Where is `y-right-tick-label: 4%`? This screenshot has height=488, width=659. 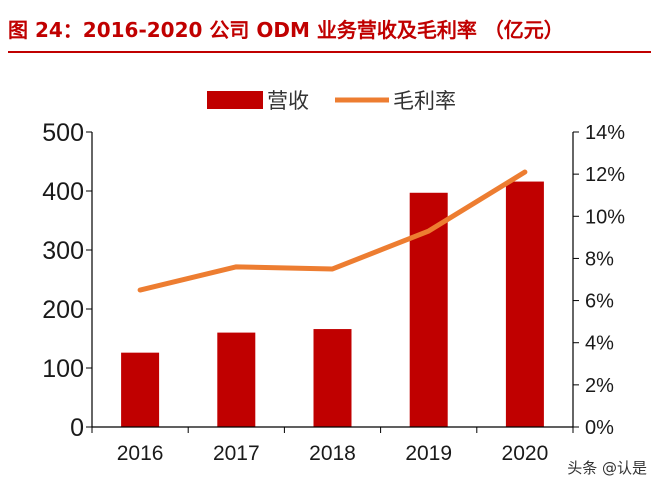
y-right-tick-label: 4% is located at coordinates (599, 344).